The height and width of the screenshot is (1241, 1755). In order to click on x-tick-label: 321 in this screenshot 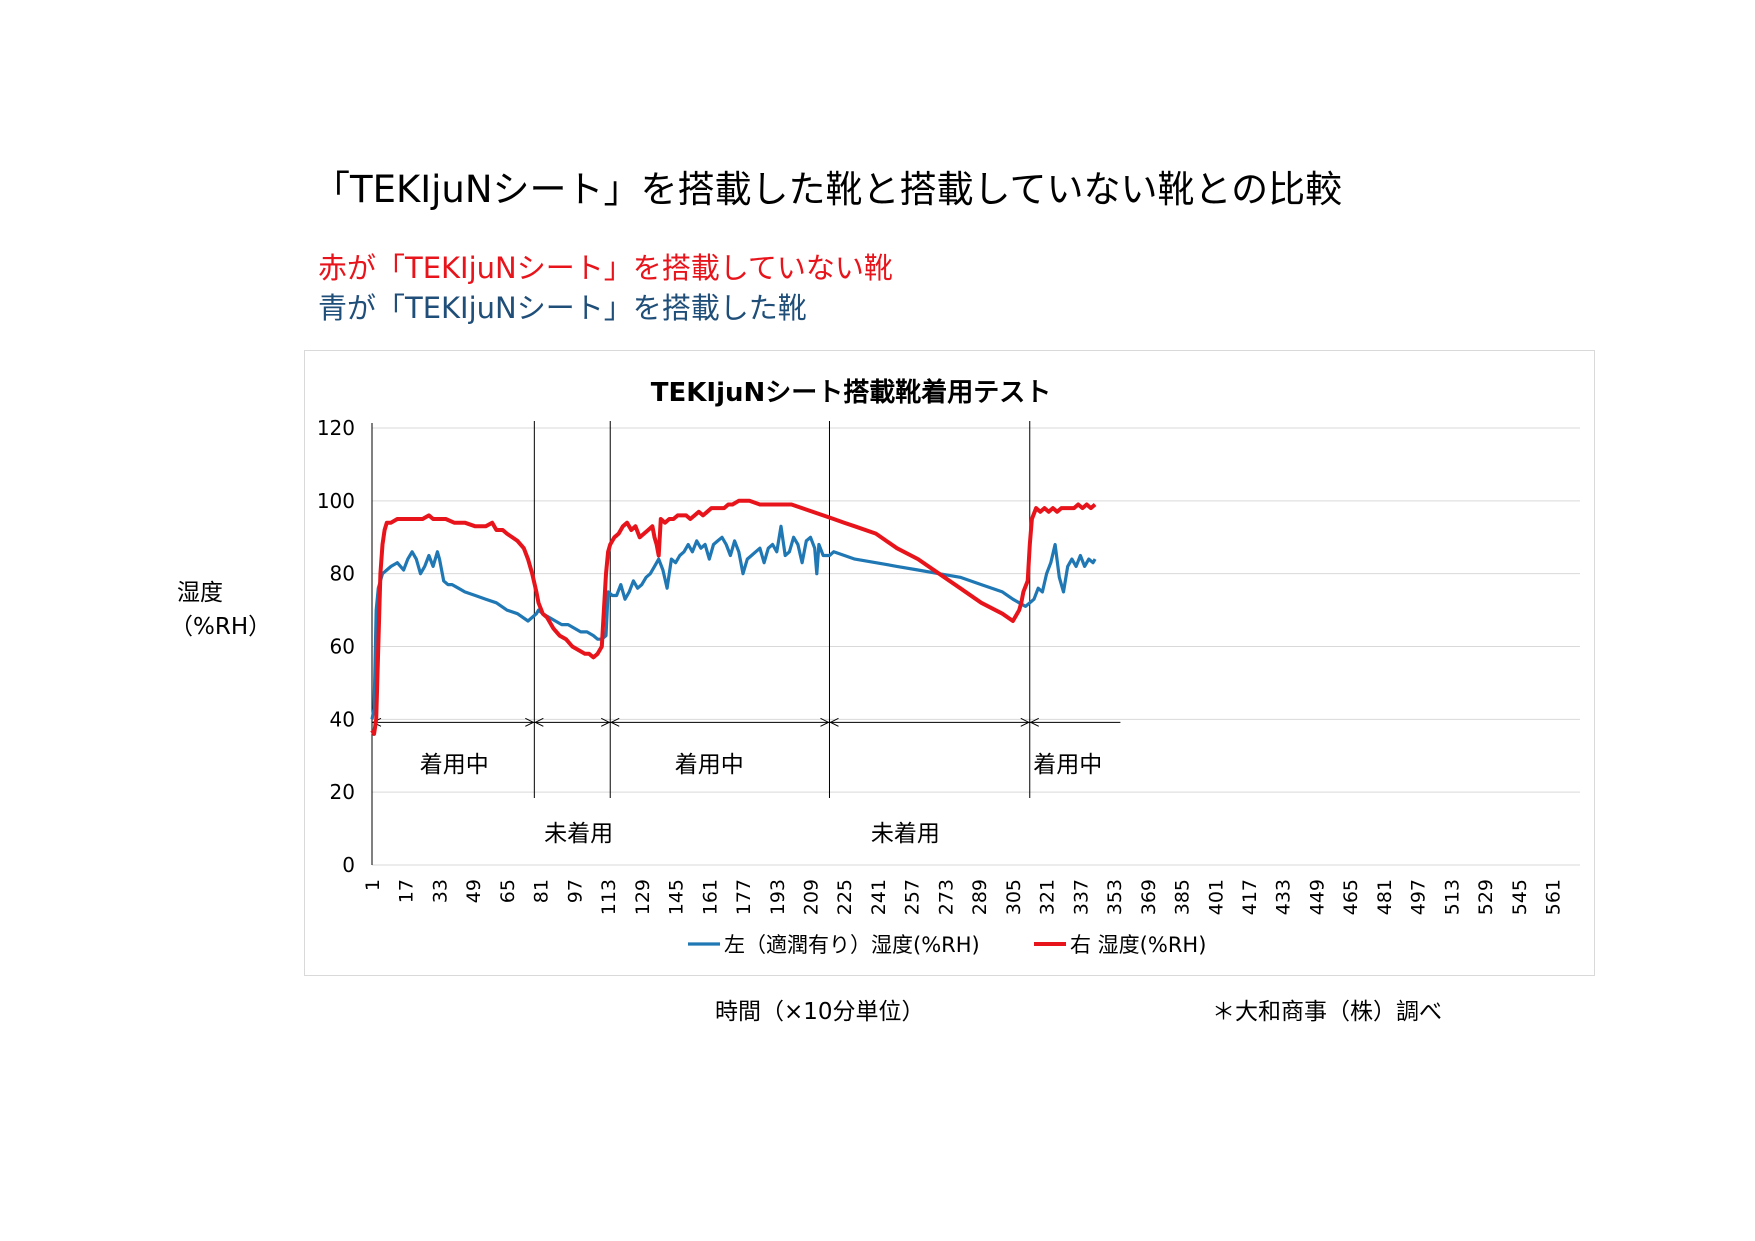, I will do `click(1048, 897)`.